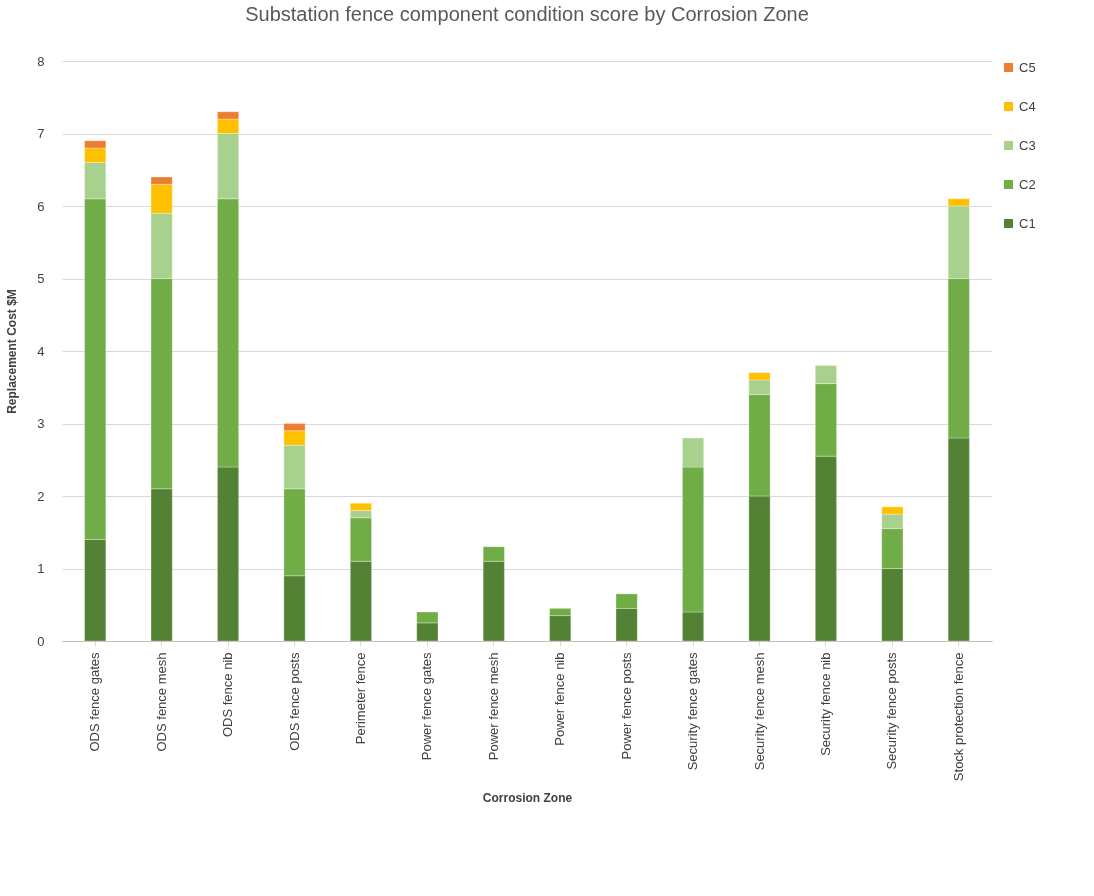  Describe the element at coordinates (527, 14) in the screenshot. I see `chart-title: Substation fence component condition score by Corrosion Zone` at that location.